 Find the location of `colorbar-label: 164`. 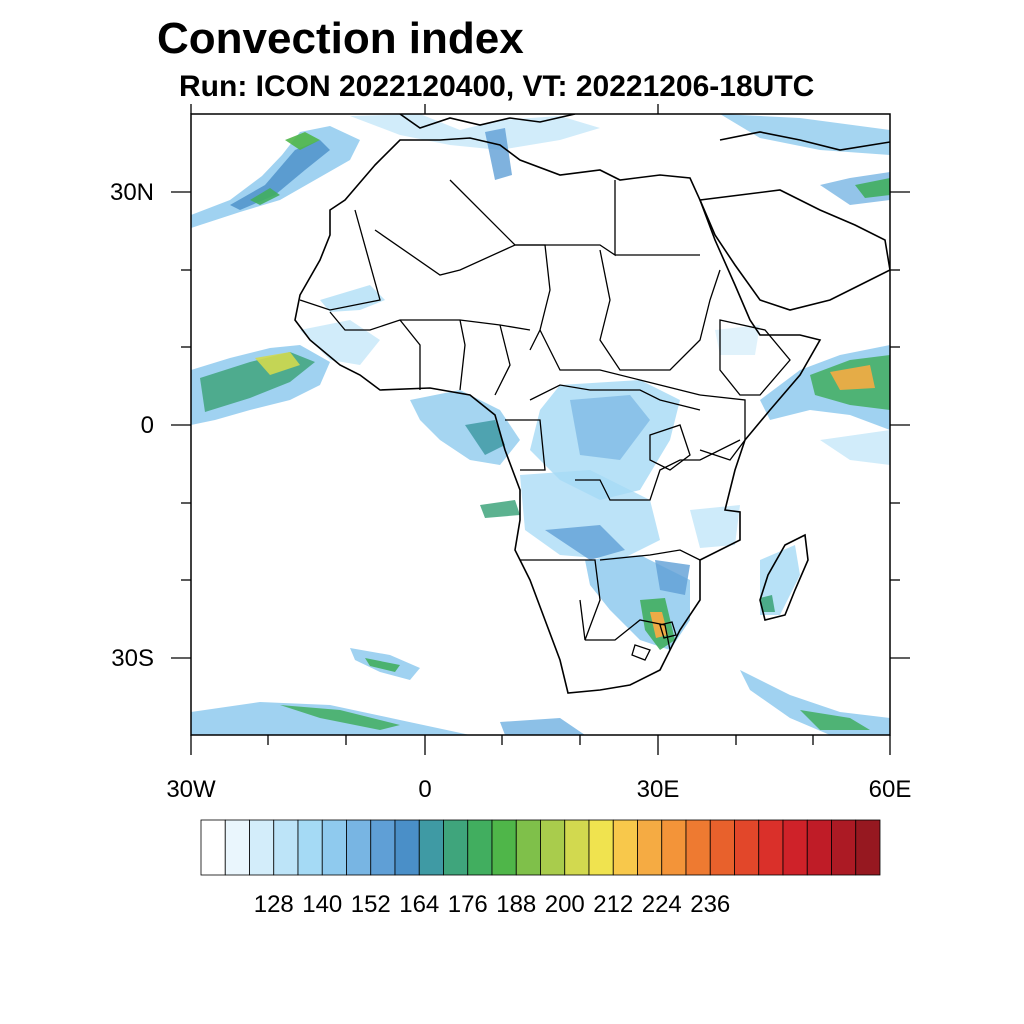

colorbar-label: 164 is located at coordinates (419, 904).